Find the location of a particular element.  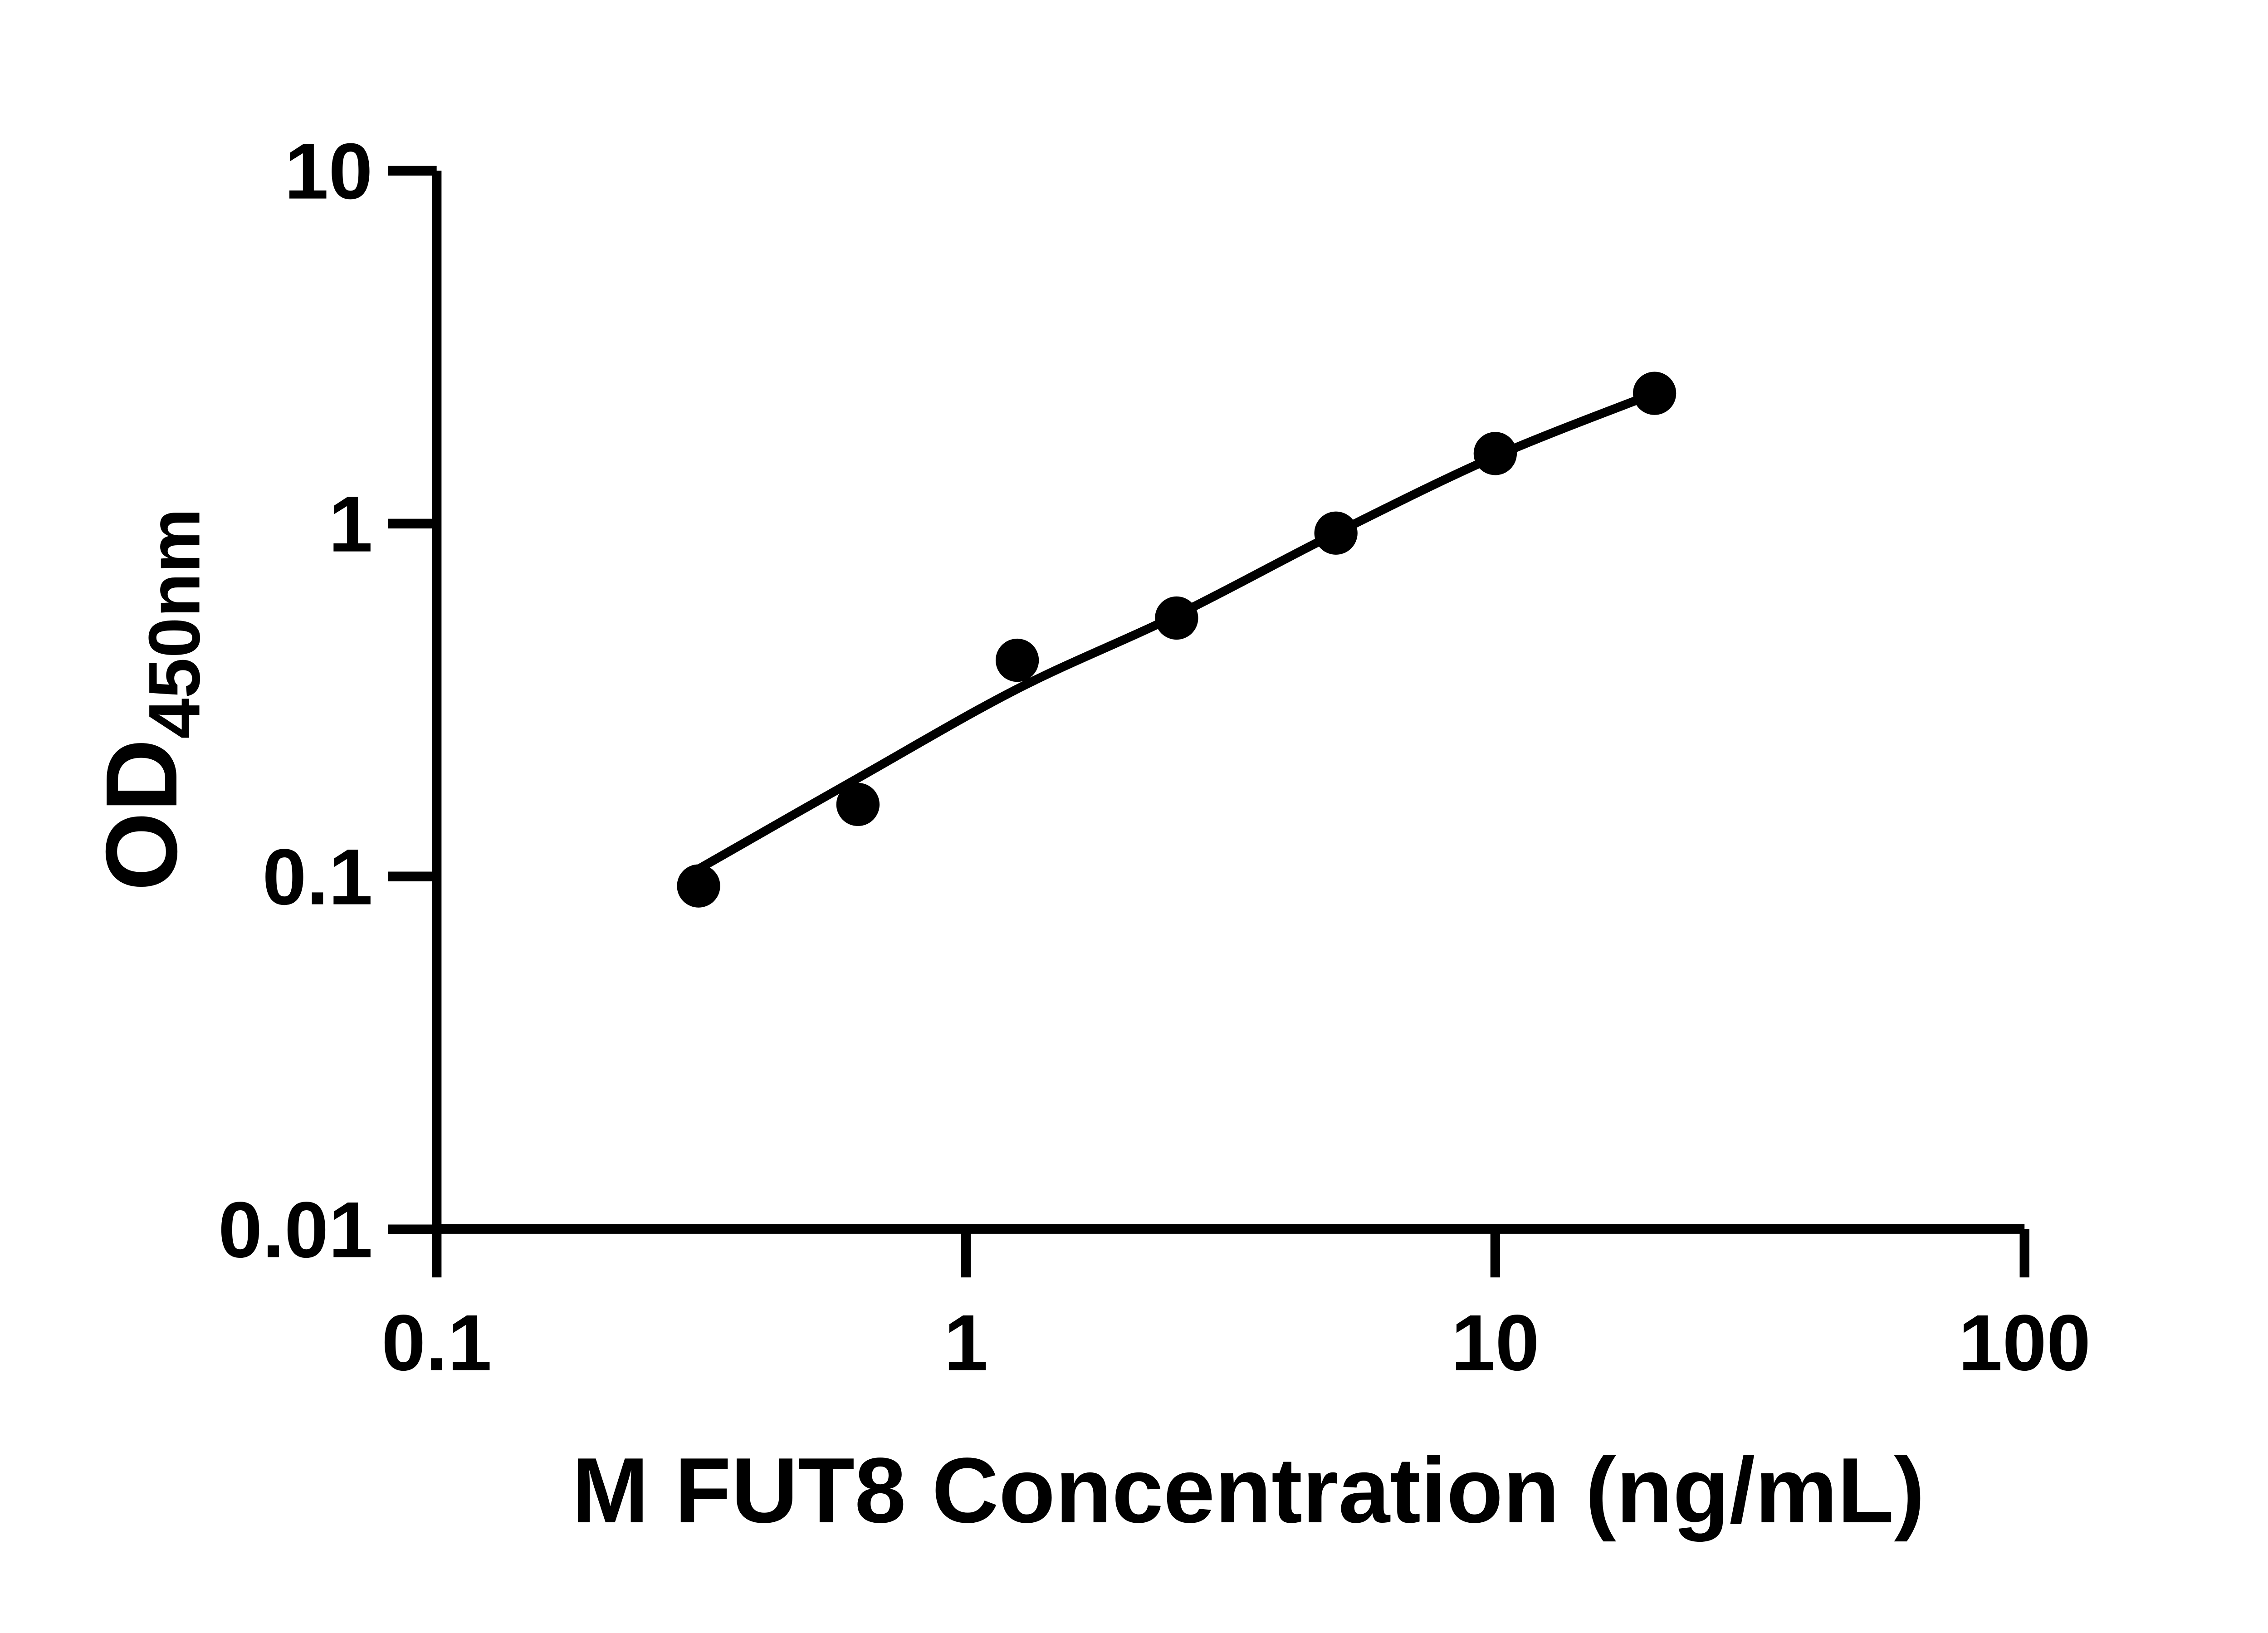

x-tick-label: 100 is located at coordinates (2025, 1343).